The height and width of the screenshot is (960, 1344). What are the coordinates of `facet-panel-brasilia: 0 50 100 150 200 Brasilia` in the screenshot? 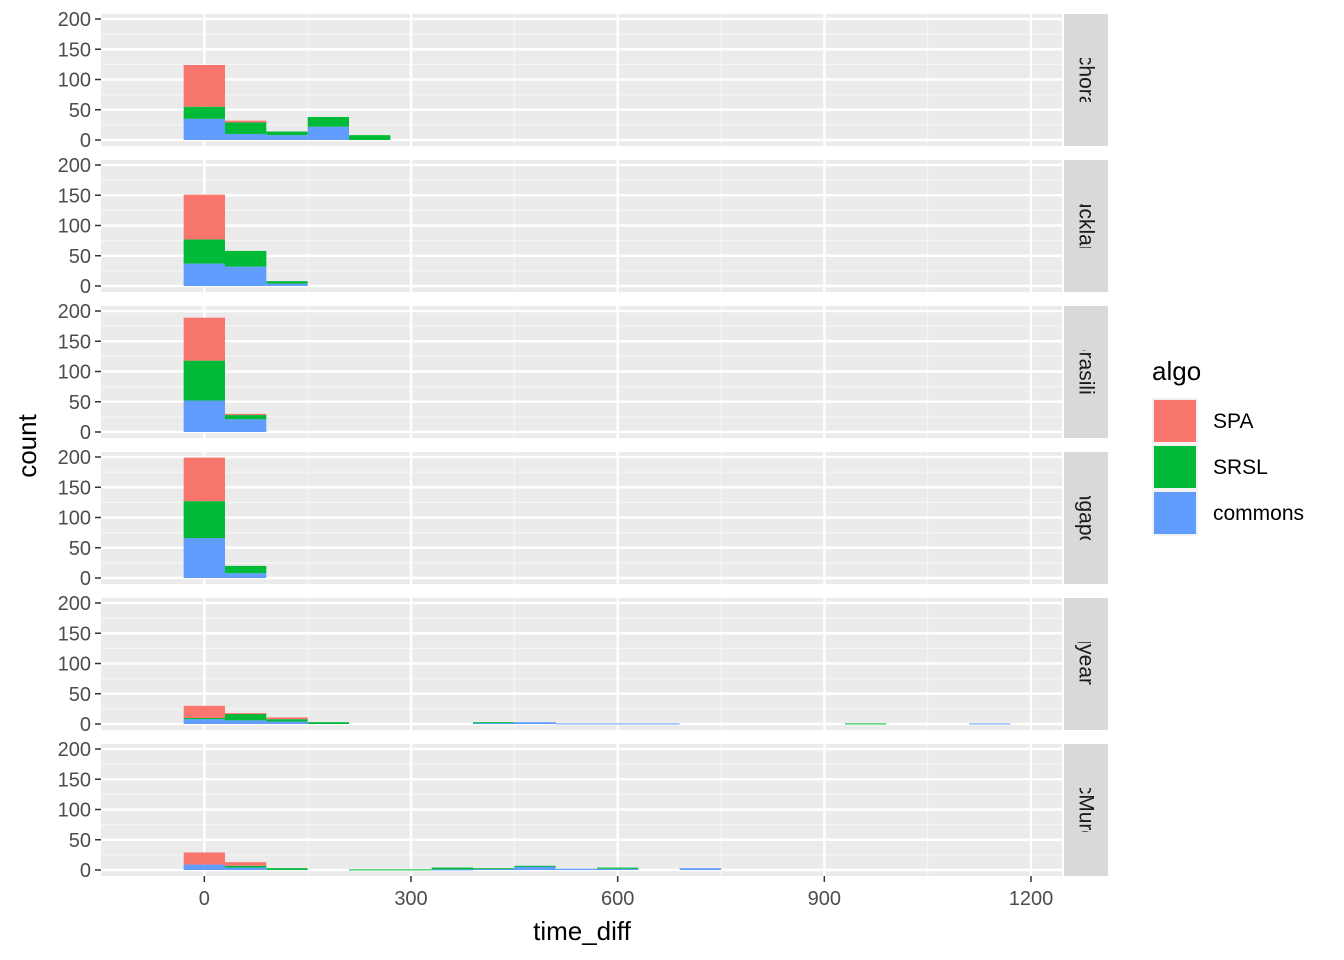 It's located at (583, 372).